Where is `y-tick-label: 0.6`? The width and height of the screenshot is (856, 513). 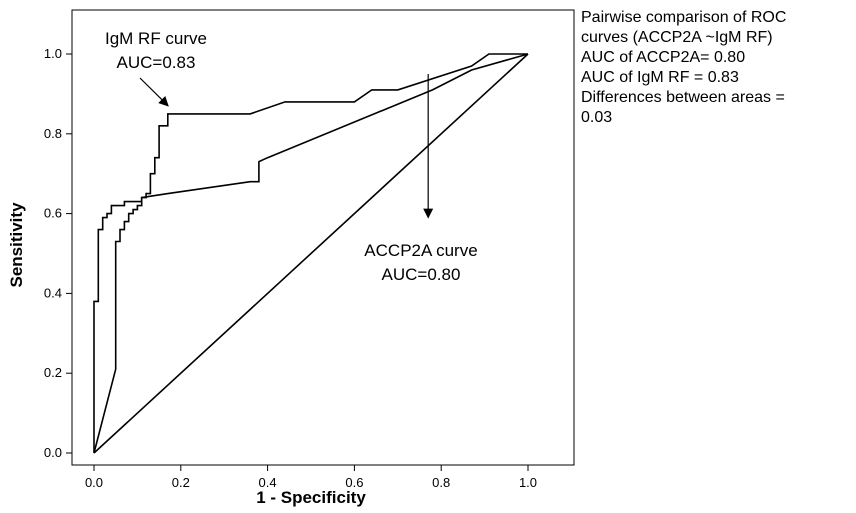
y-tick-label: 0.6 is located at coordinates (53, 213).